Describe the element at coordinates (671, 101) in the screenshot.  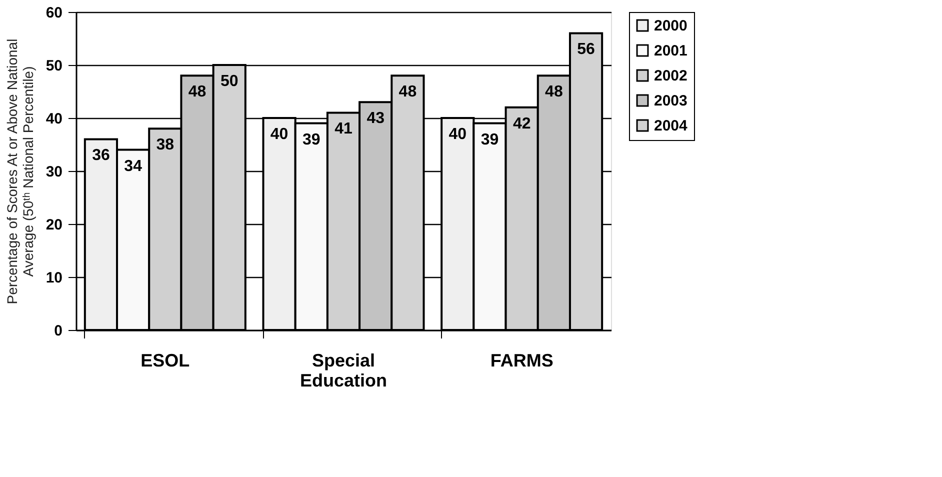
I see `legend-label: 2003` at that location.